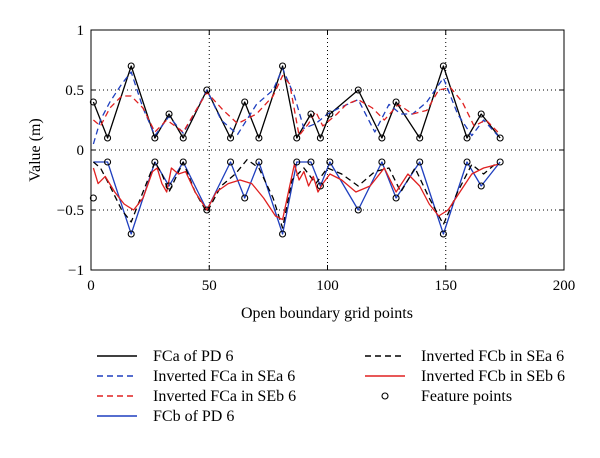  What do you see at coordinates (564, 286) in the screenshot?
I see `x-tick-label: 200` at bounding box center [564, 286].